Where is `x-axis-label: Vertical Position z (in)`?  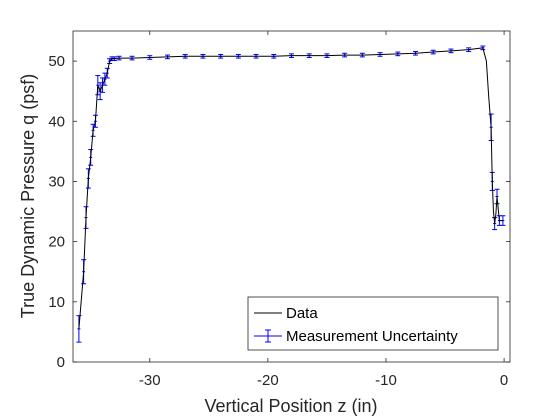 x-axis-label: Vertical Position z (in) is located at coordinates (290, 406).